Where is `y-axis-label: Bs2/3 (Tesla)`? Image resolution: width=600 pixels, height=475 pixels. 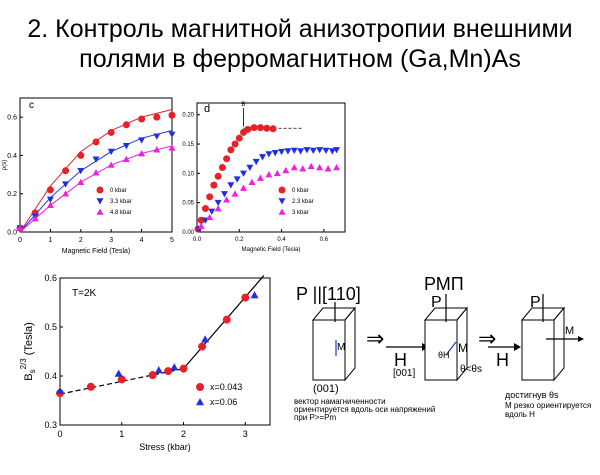
y-axis-label: Bs2/3 (Tesla) is located at coordinates (28, 351).